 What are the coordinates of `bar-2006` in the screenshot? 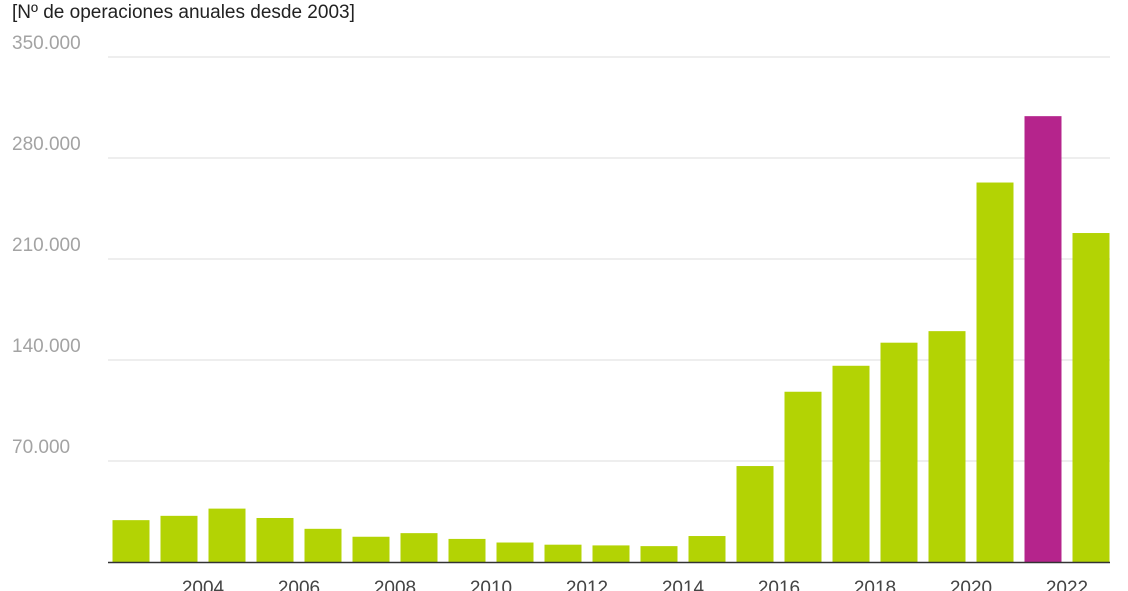 It's located at (275, 539).